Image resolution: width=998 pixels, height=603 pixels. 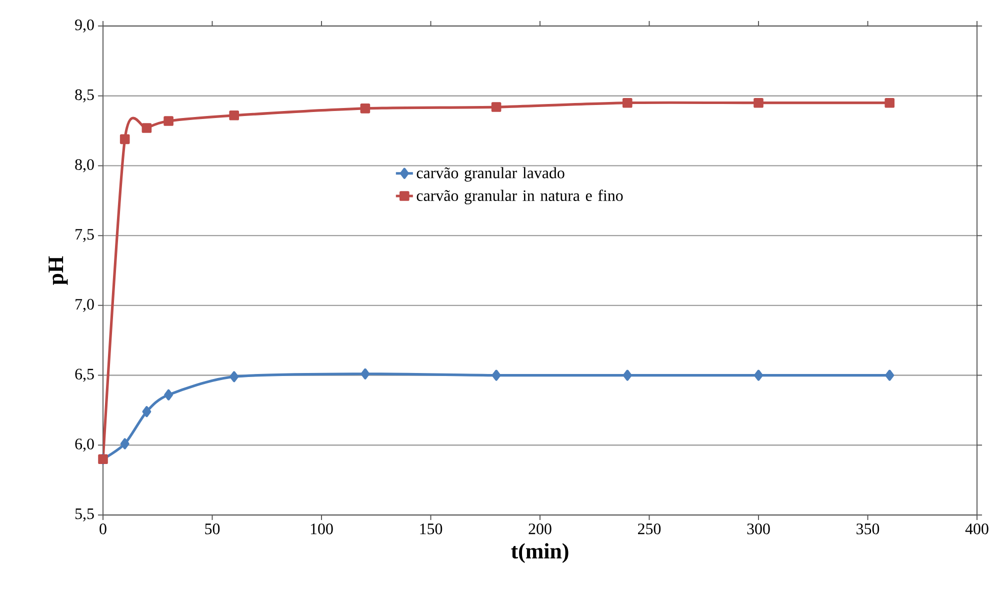 I want to click on x-tick-label: 300, so click(x=758, y=529).